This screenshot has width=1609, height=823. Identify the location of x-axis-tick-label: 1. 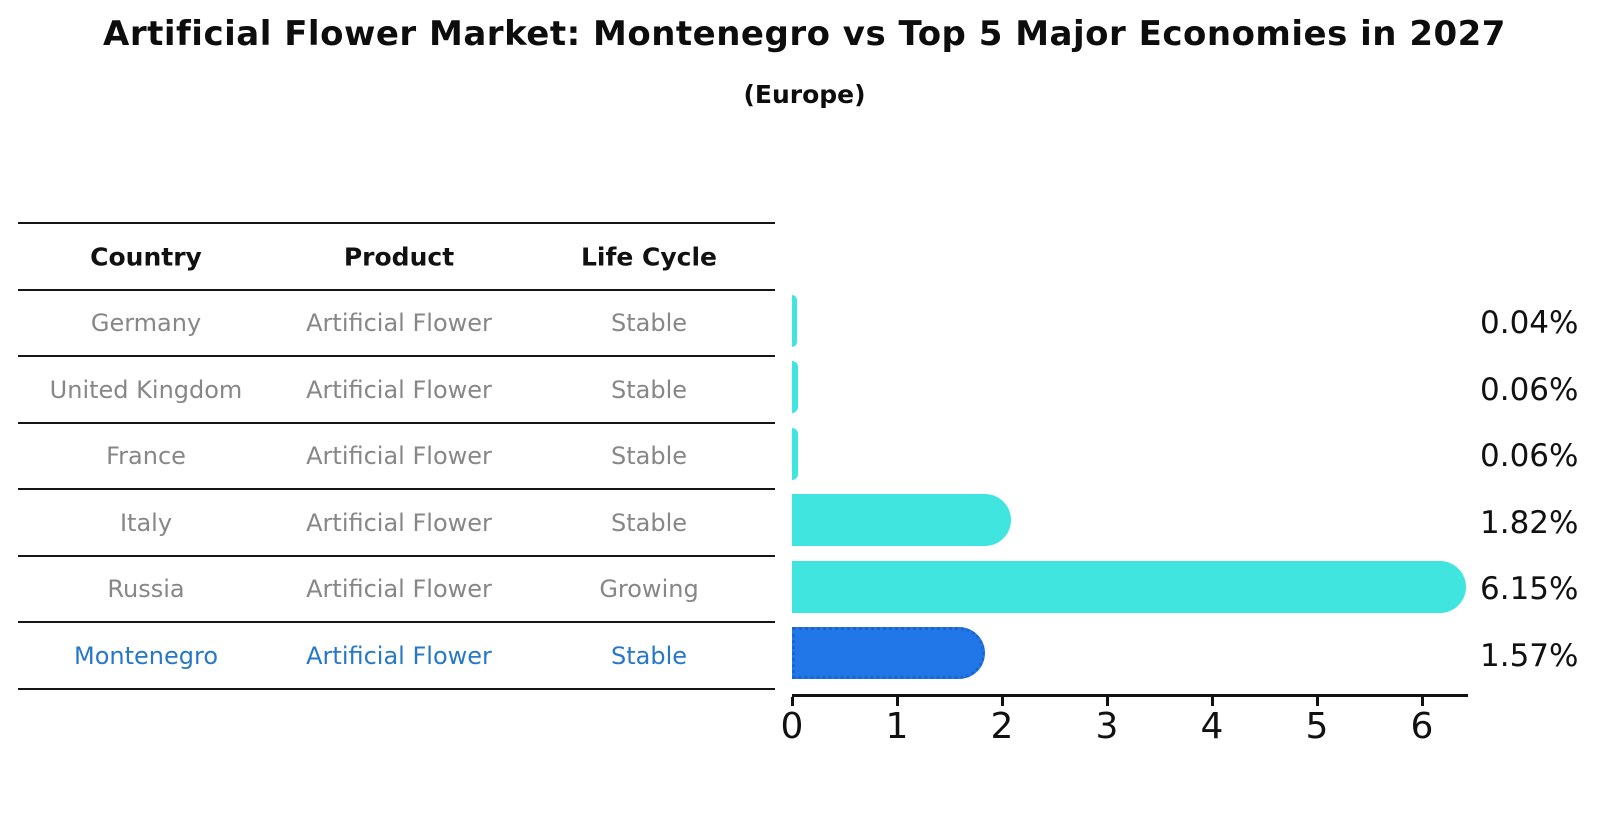
(897, 726).